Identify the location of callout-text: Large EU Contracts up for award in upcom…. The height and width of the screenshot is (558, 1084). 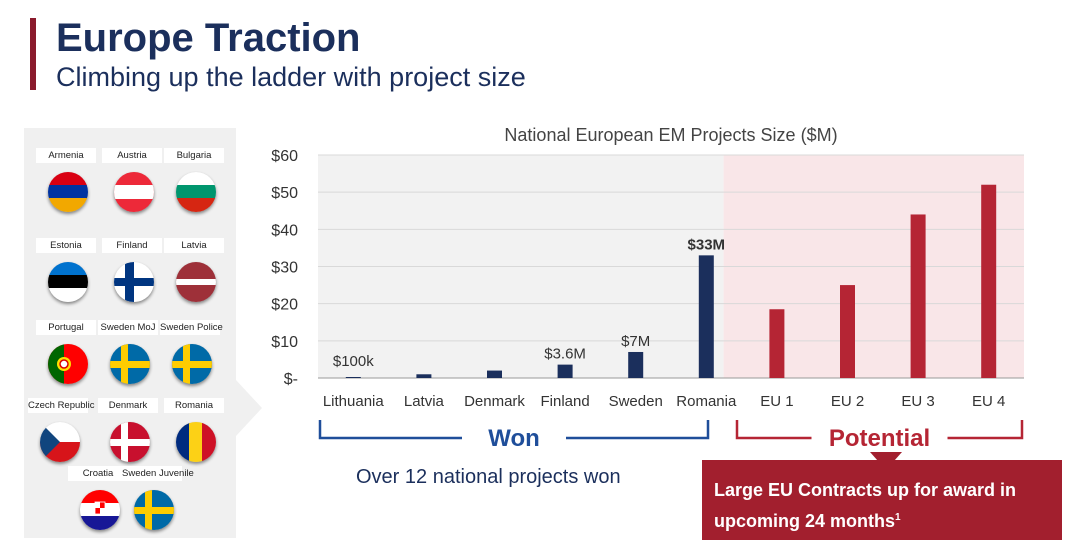
(865, 505).